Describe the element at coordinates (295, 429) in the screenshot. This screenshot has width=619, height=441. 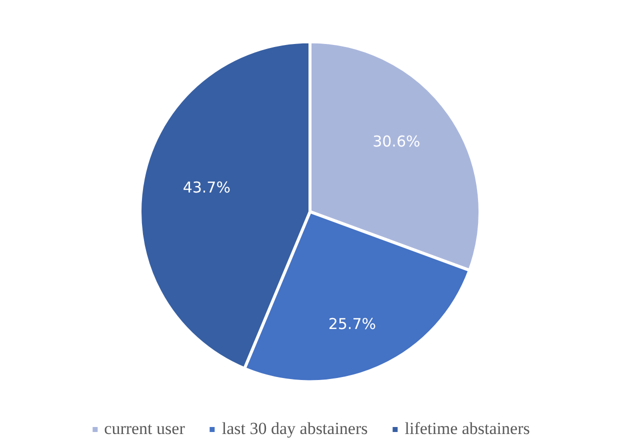
I see `legend-label: last 30 day abstainers` at that location.